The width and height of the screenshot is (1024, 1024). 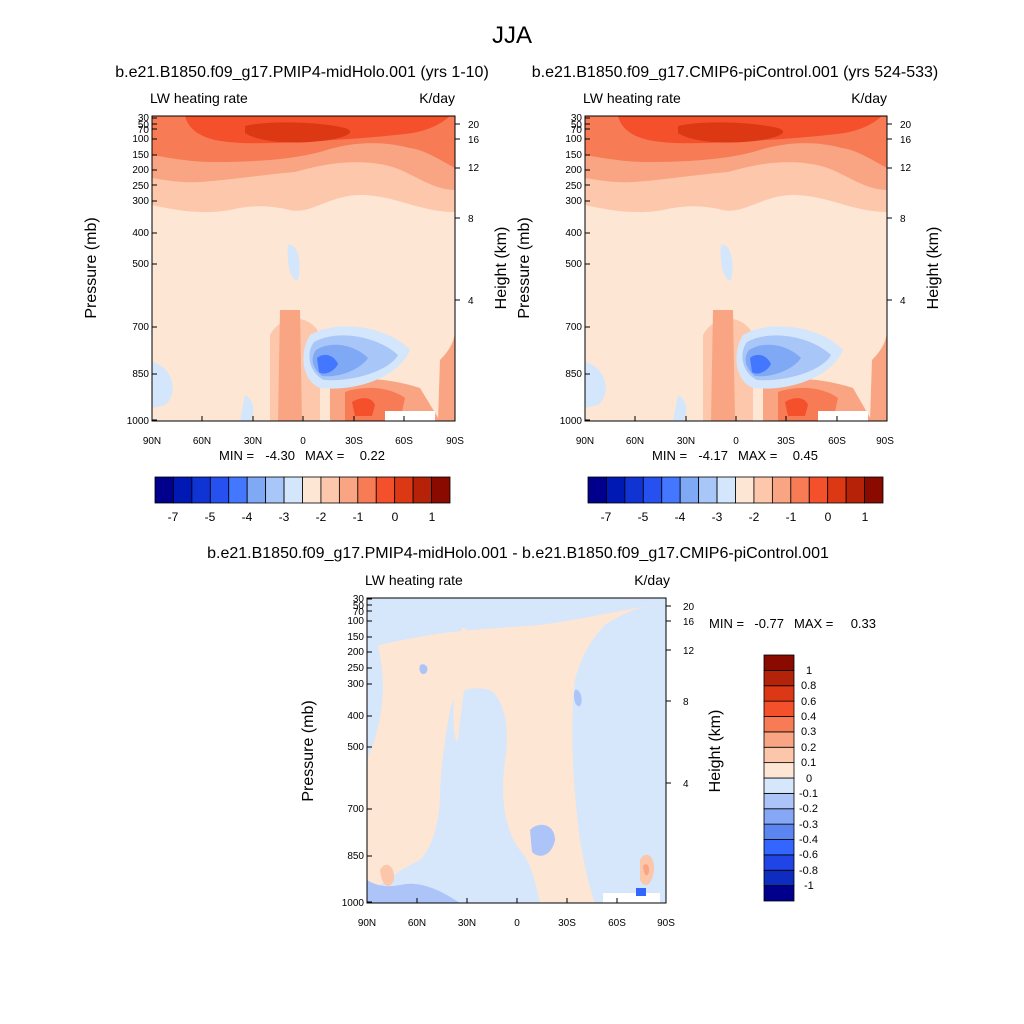 What do you see at coordinates (247, 517) in the screenshot?
I see `colorbar-label: -4` at bounding box center [247, 517].